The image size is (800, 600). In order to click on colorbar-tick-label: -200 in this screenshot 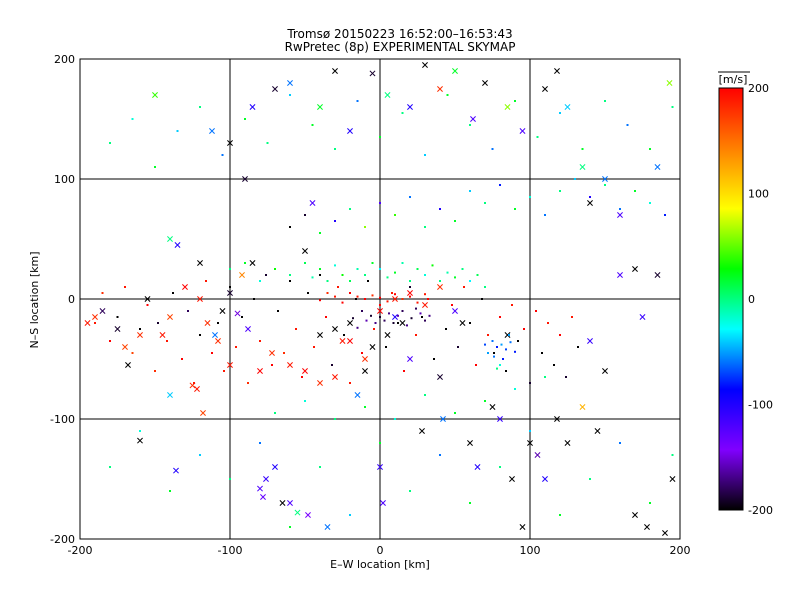, I will do `click(760, 510)`.